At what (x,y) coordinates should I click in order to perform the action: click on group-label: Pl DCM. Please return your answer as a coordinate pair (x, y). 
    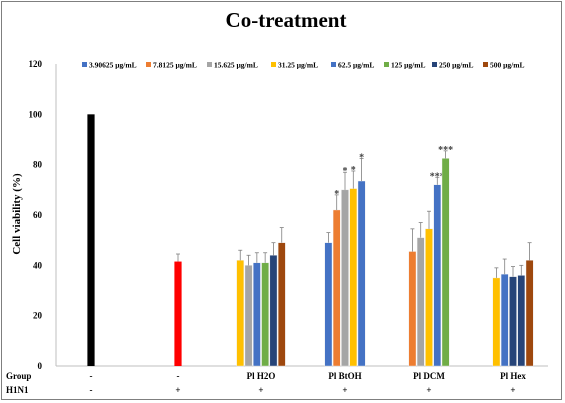
    Looking at the image, I should click on (429, 376).